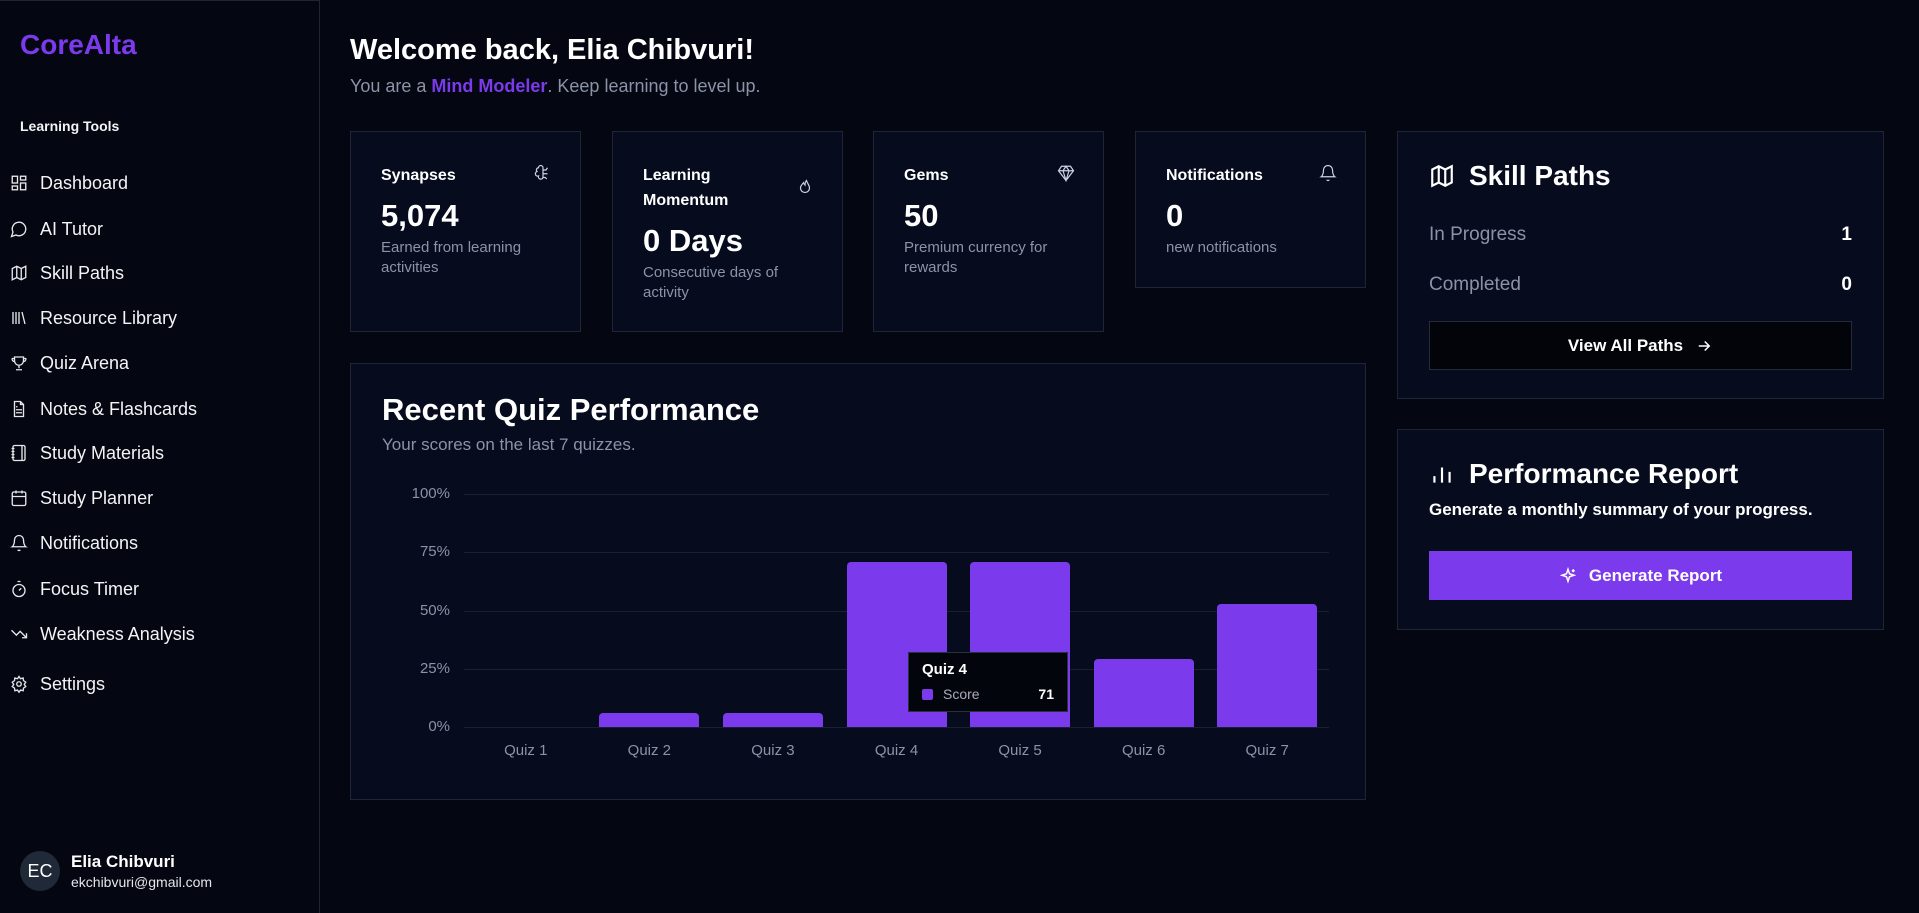 The height and width of the screenshot is (913, 1919). Describe the element at coordinates (142, 882) in the screenshot. I see `user-email: ekchibvuri@gmail.com` at that location.